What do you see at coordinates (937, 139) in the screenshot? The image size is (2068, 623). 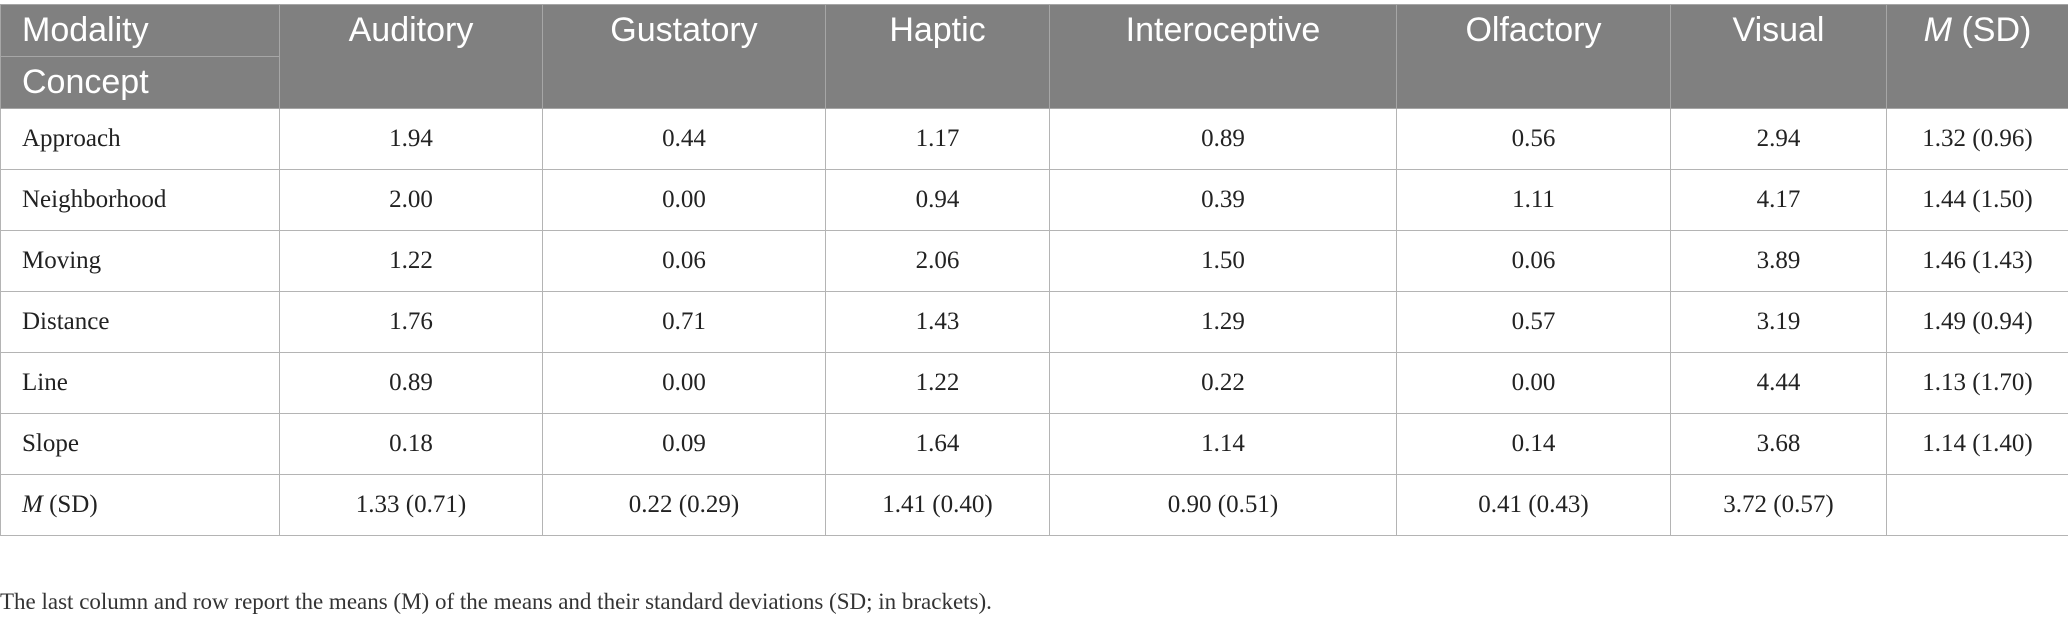 I see `table-cell: 1.17` at bounding box center [937, 139].